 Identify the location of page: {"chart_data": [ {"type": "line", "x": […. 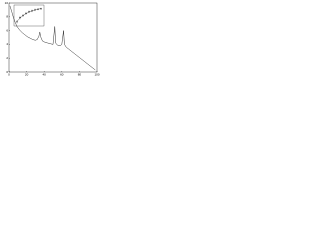
(50, 41).